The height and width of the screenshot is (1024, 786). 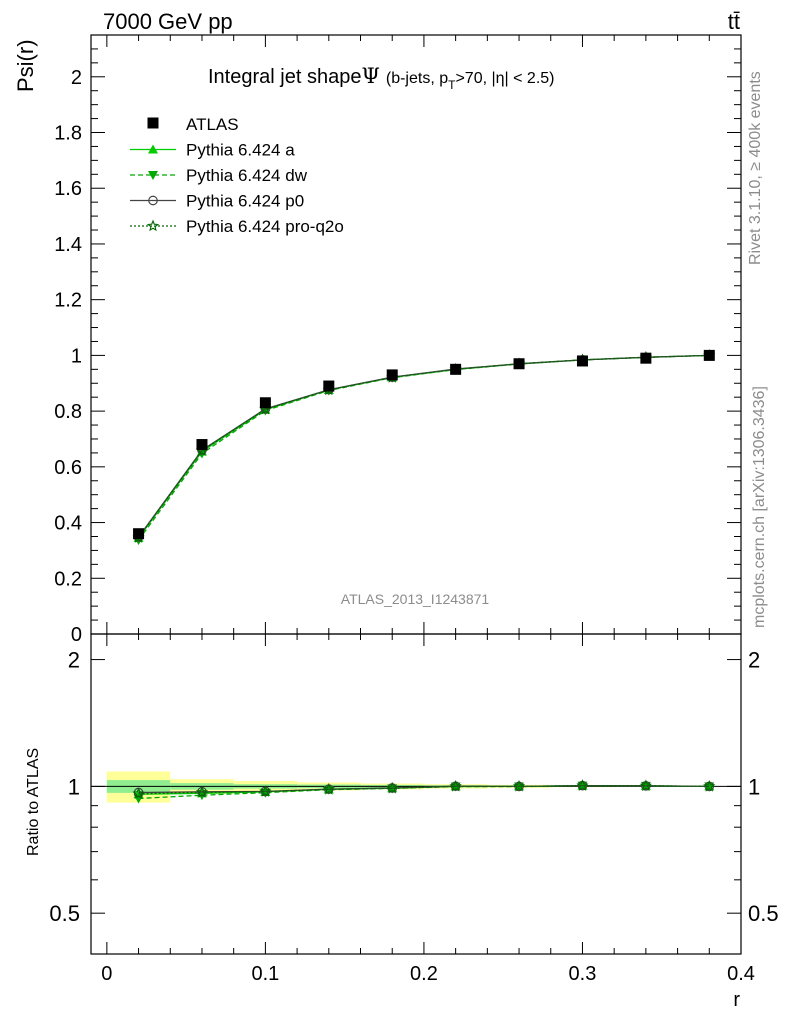 What do you see at coordinates (153, 123) in the screenshot?
I see `legend-marker-atlas` at bounding box center [153, 123].